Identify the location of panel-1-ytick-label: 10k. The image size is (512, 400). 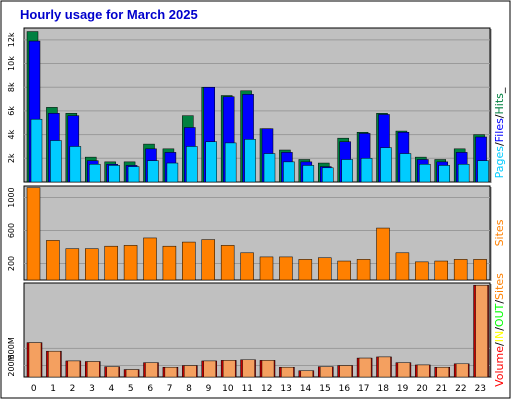
(11, 63).